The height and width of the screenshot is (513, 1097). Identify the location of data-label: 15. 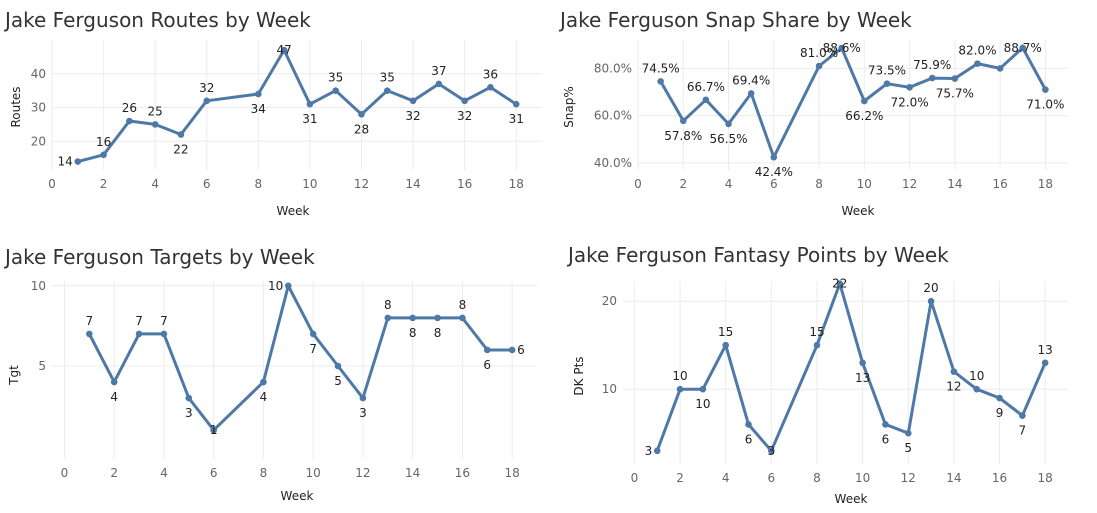
(725, 332).